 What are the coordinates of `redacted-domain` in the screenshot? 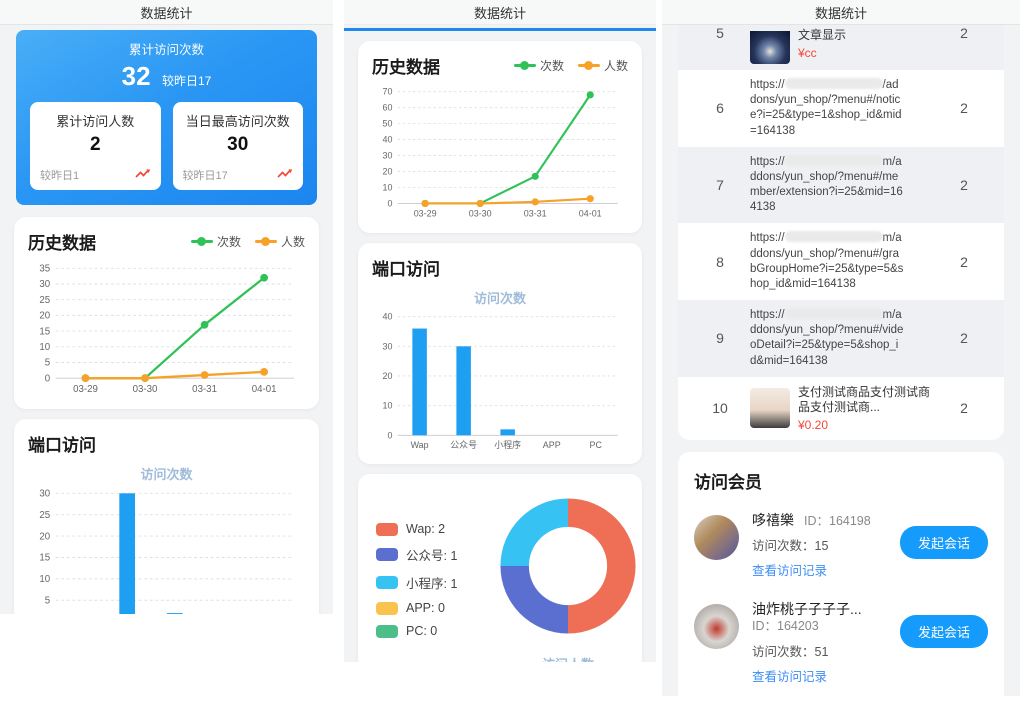 It's located at (833, 83).